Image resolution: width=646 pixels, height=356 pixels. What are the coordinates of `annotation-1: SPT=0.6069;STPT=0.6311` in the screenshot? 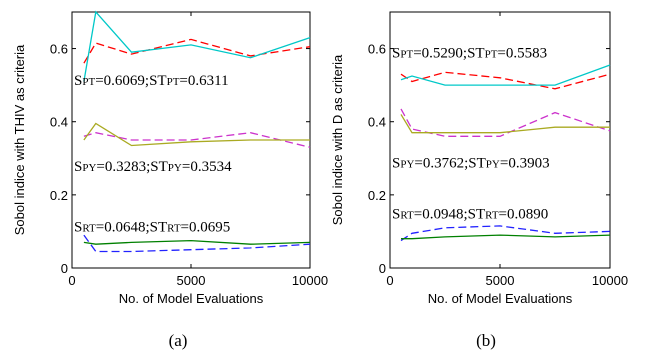 It's located at (151, 81).